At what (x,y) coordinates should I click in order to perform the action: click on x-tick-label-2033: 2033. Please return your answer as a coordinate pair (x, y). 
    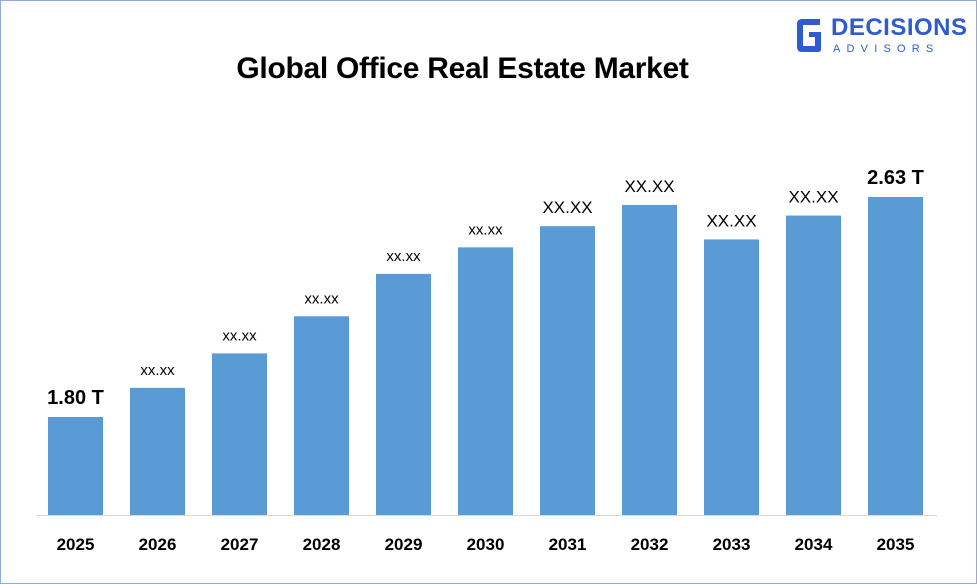
    Looking at the image, I should click on (732, 544).